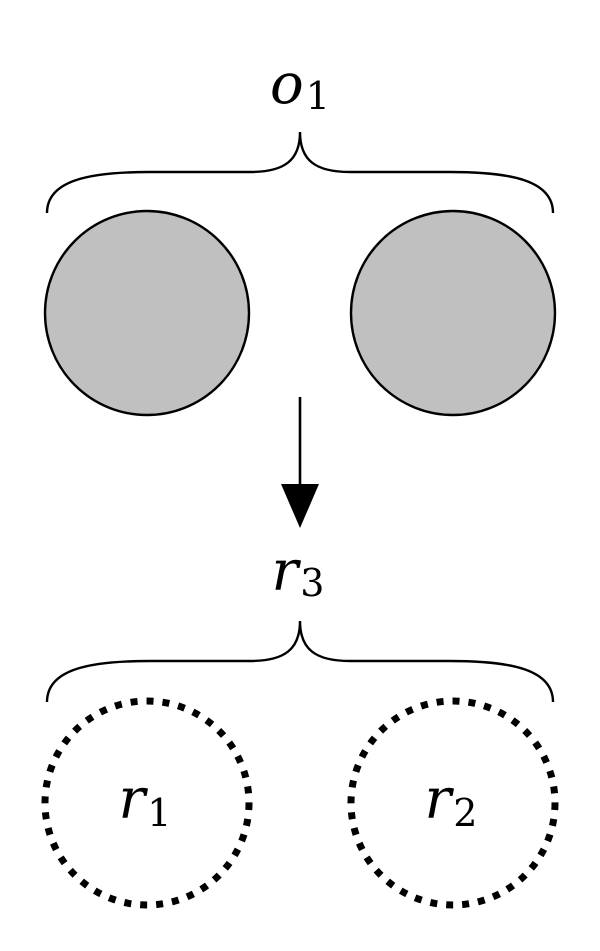 Image resolution: width=600 pixels, height=951 pixels. Describe the element at coordinates (147, 313) in the screenshot. I see `left-filled-circle` at that location.